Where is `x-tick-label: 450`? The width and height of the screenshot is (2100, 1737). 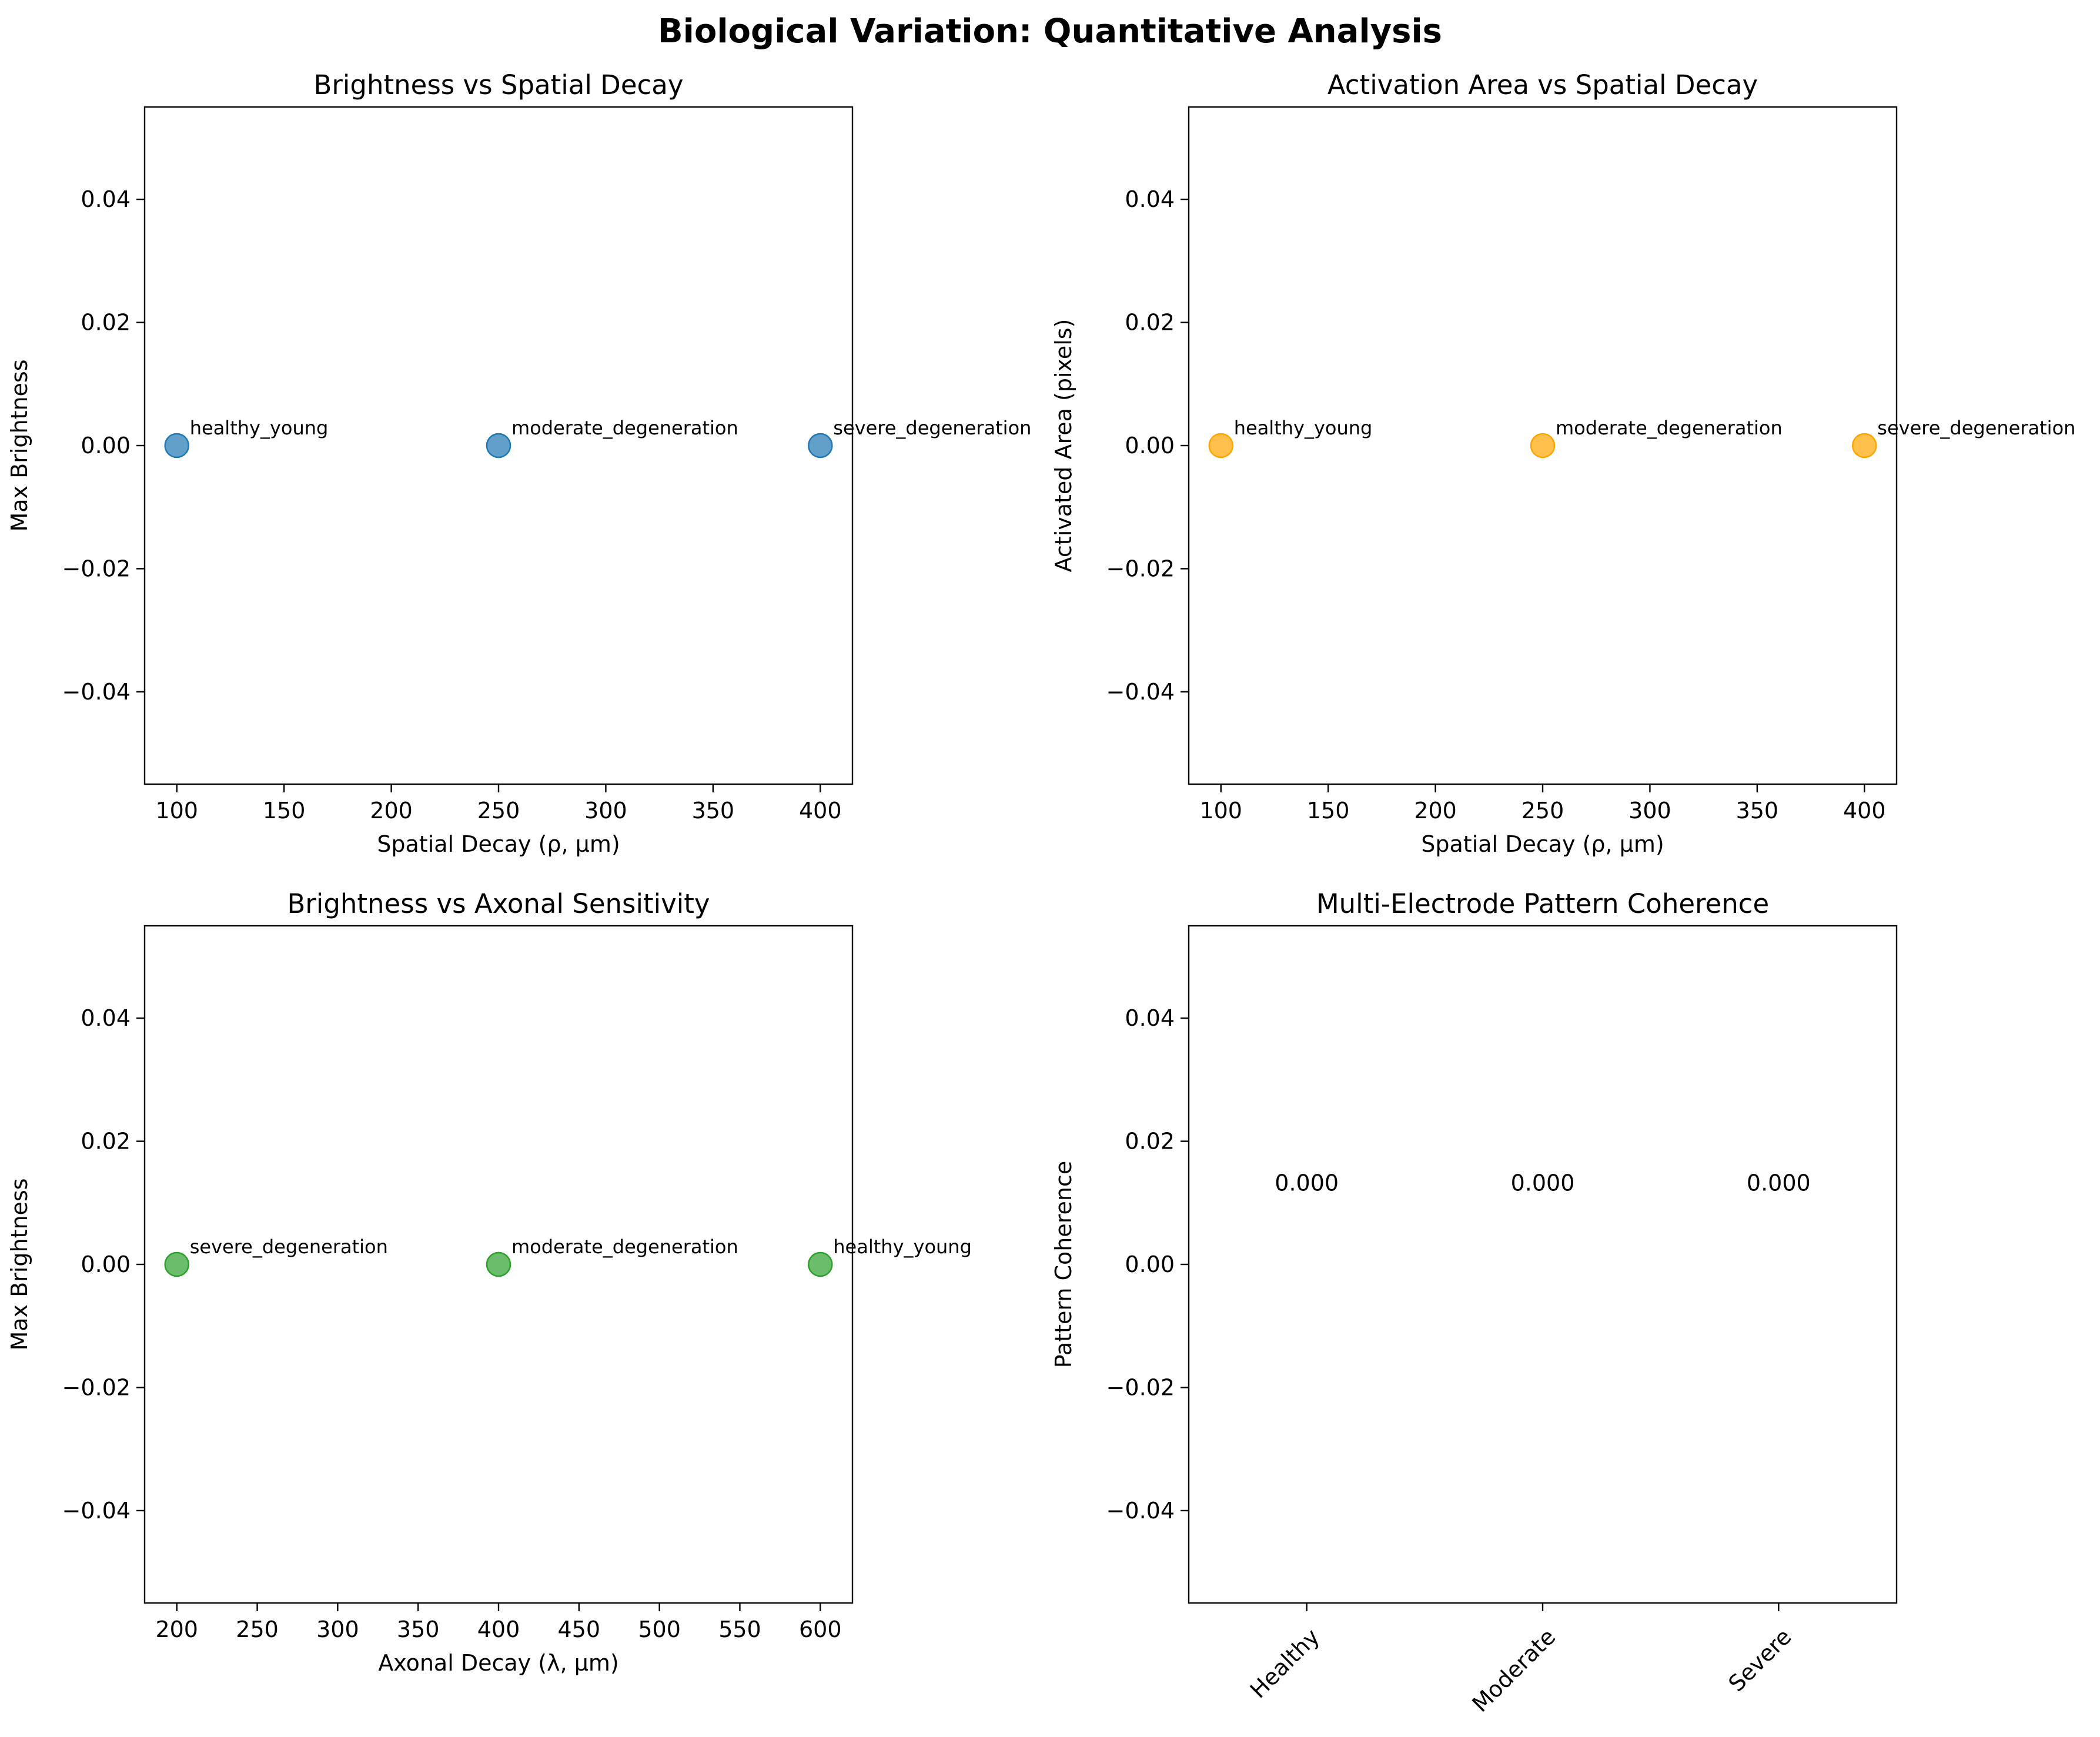 x-tick-label: 450 is located at coordinates (579, 1629).